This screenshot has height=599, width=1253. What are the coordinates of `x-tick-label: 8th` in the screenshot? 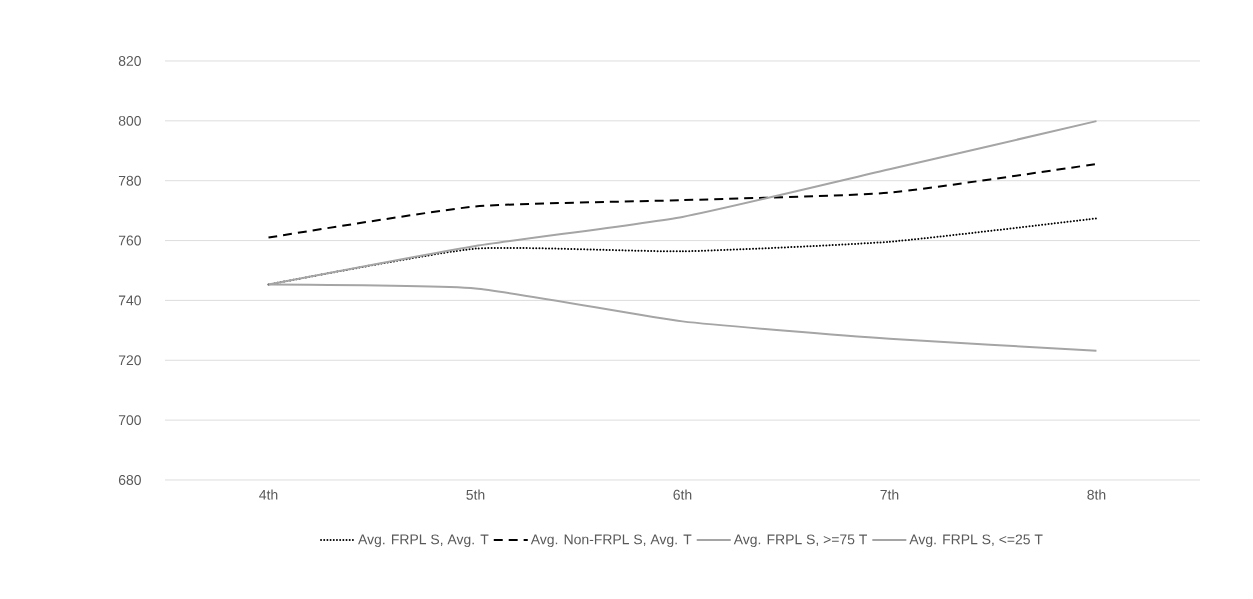 It's located at (1096, 494).